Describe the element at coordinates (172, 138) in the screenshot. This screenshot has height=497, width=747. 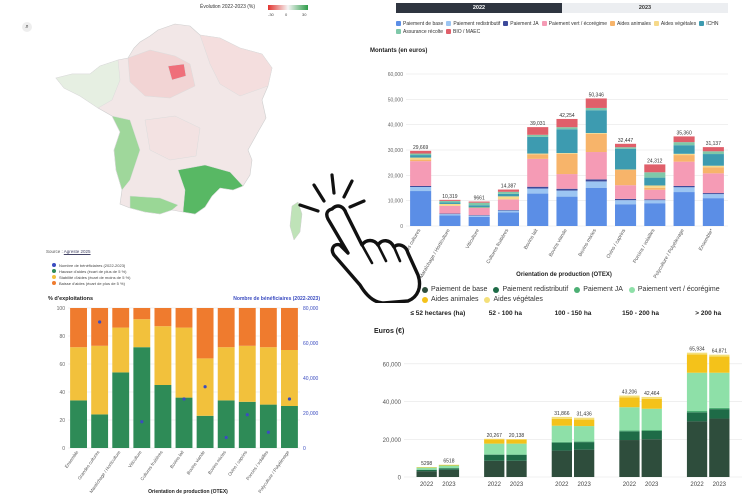
I see `map-region-massif` at that location.